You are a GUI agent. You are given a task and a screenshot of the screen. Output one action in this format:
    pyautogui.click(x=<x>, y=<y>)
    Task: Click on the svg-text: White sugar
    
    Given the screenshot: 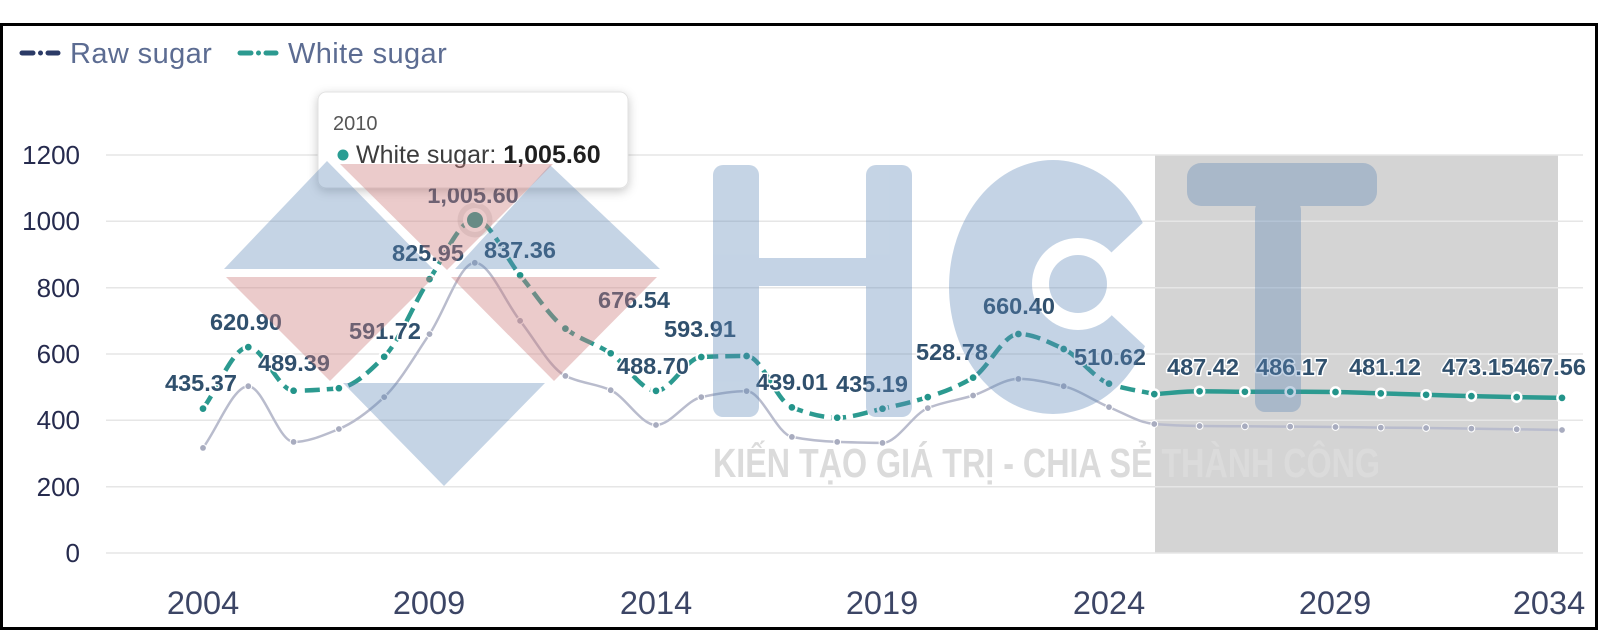 What is the action you would take?
    pyautogui.click(x=367, y=54)
    